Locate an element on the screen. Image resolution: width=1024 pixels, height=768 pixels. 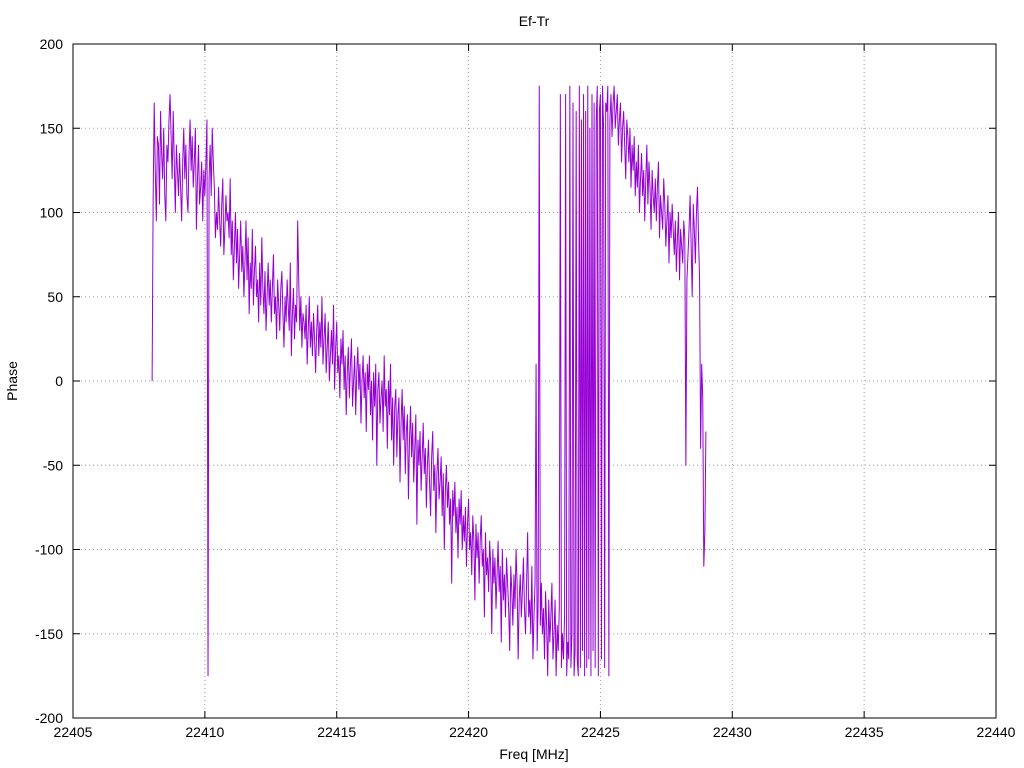
y-tick-label: 50 is located at coordinates (55, 297).